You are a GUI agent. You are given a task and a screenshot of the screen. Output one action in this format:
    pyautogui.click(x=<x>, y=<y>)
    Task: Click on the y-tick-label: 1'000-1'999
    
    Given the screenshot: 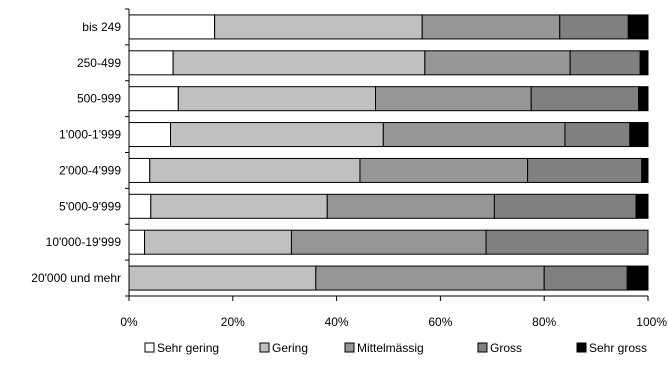 What is the action you would take?
    pyautogui.click(x=90, y=135)
    